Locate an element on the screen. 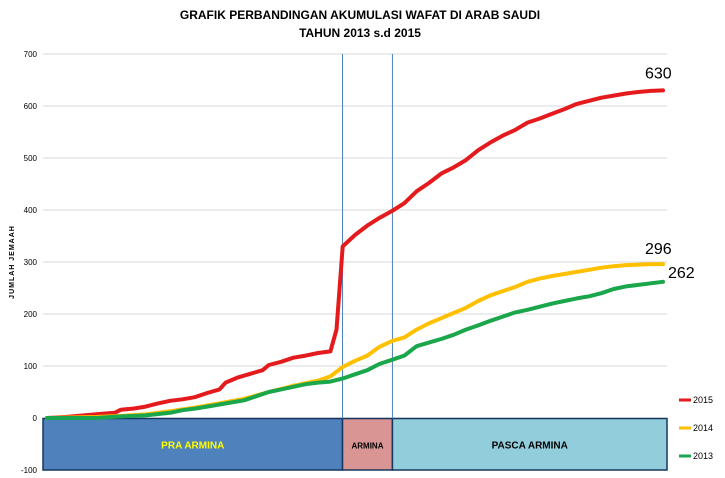  phase-label: ARMINA is located at coordinates (367, 445).